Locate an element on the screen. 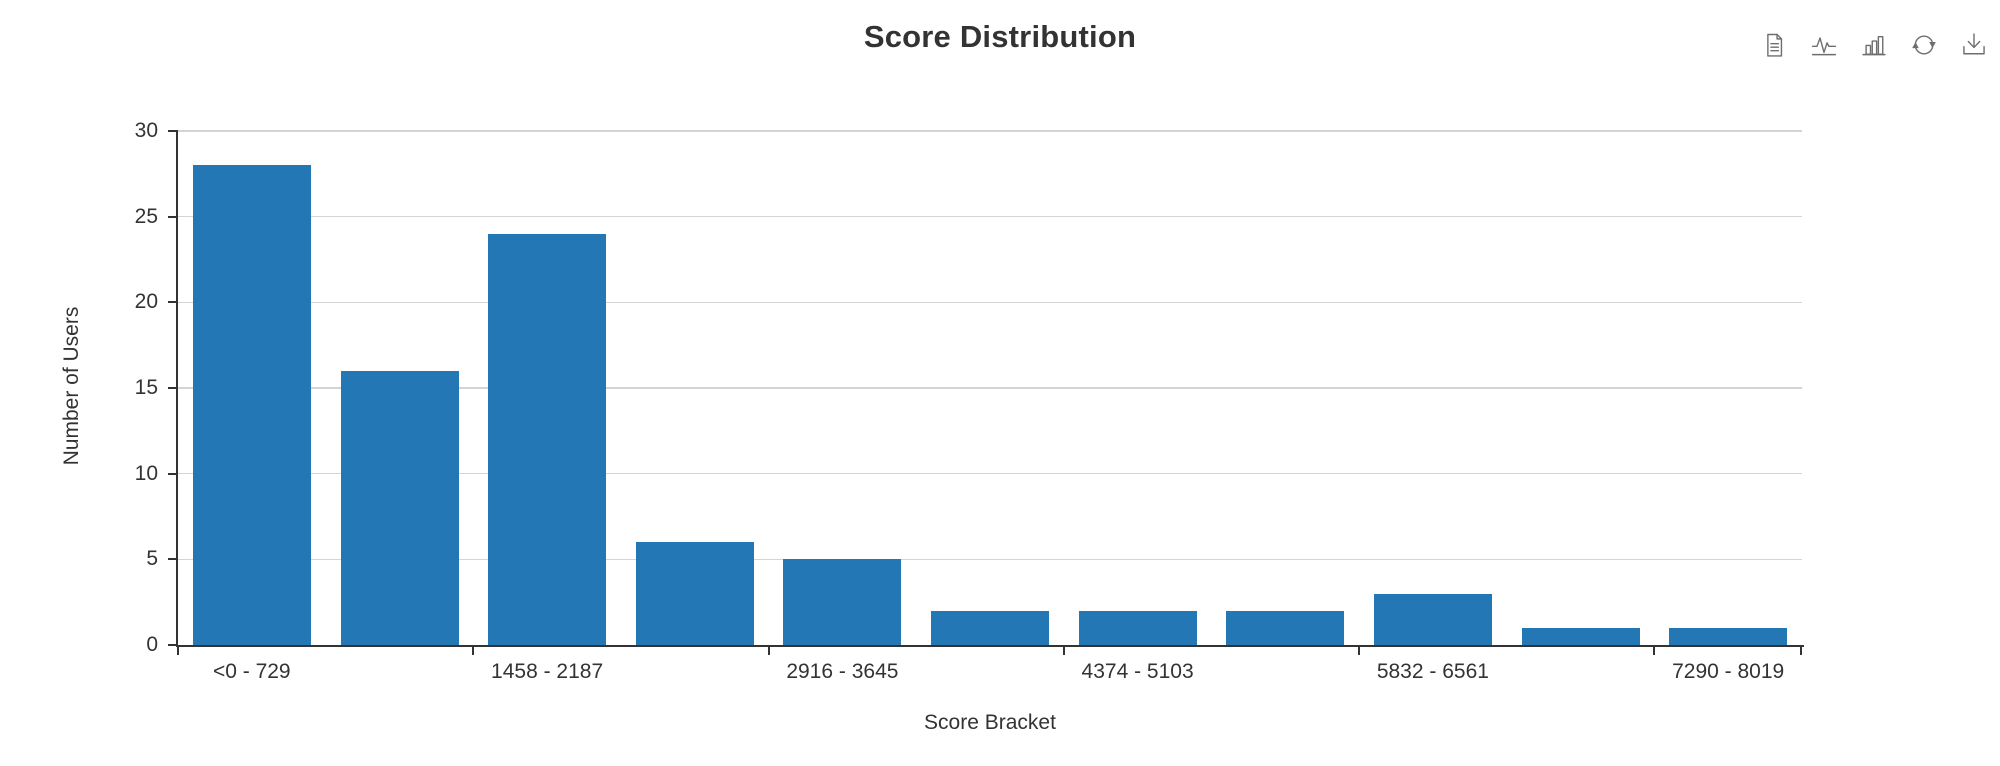 The image size is (2000, 766). y-axis-tick-label: 20 is located at coordinates (146, 302).